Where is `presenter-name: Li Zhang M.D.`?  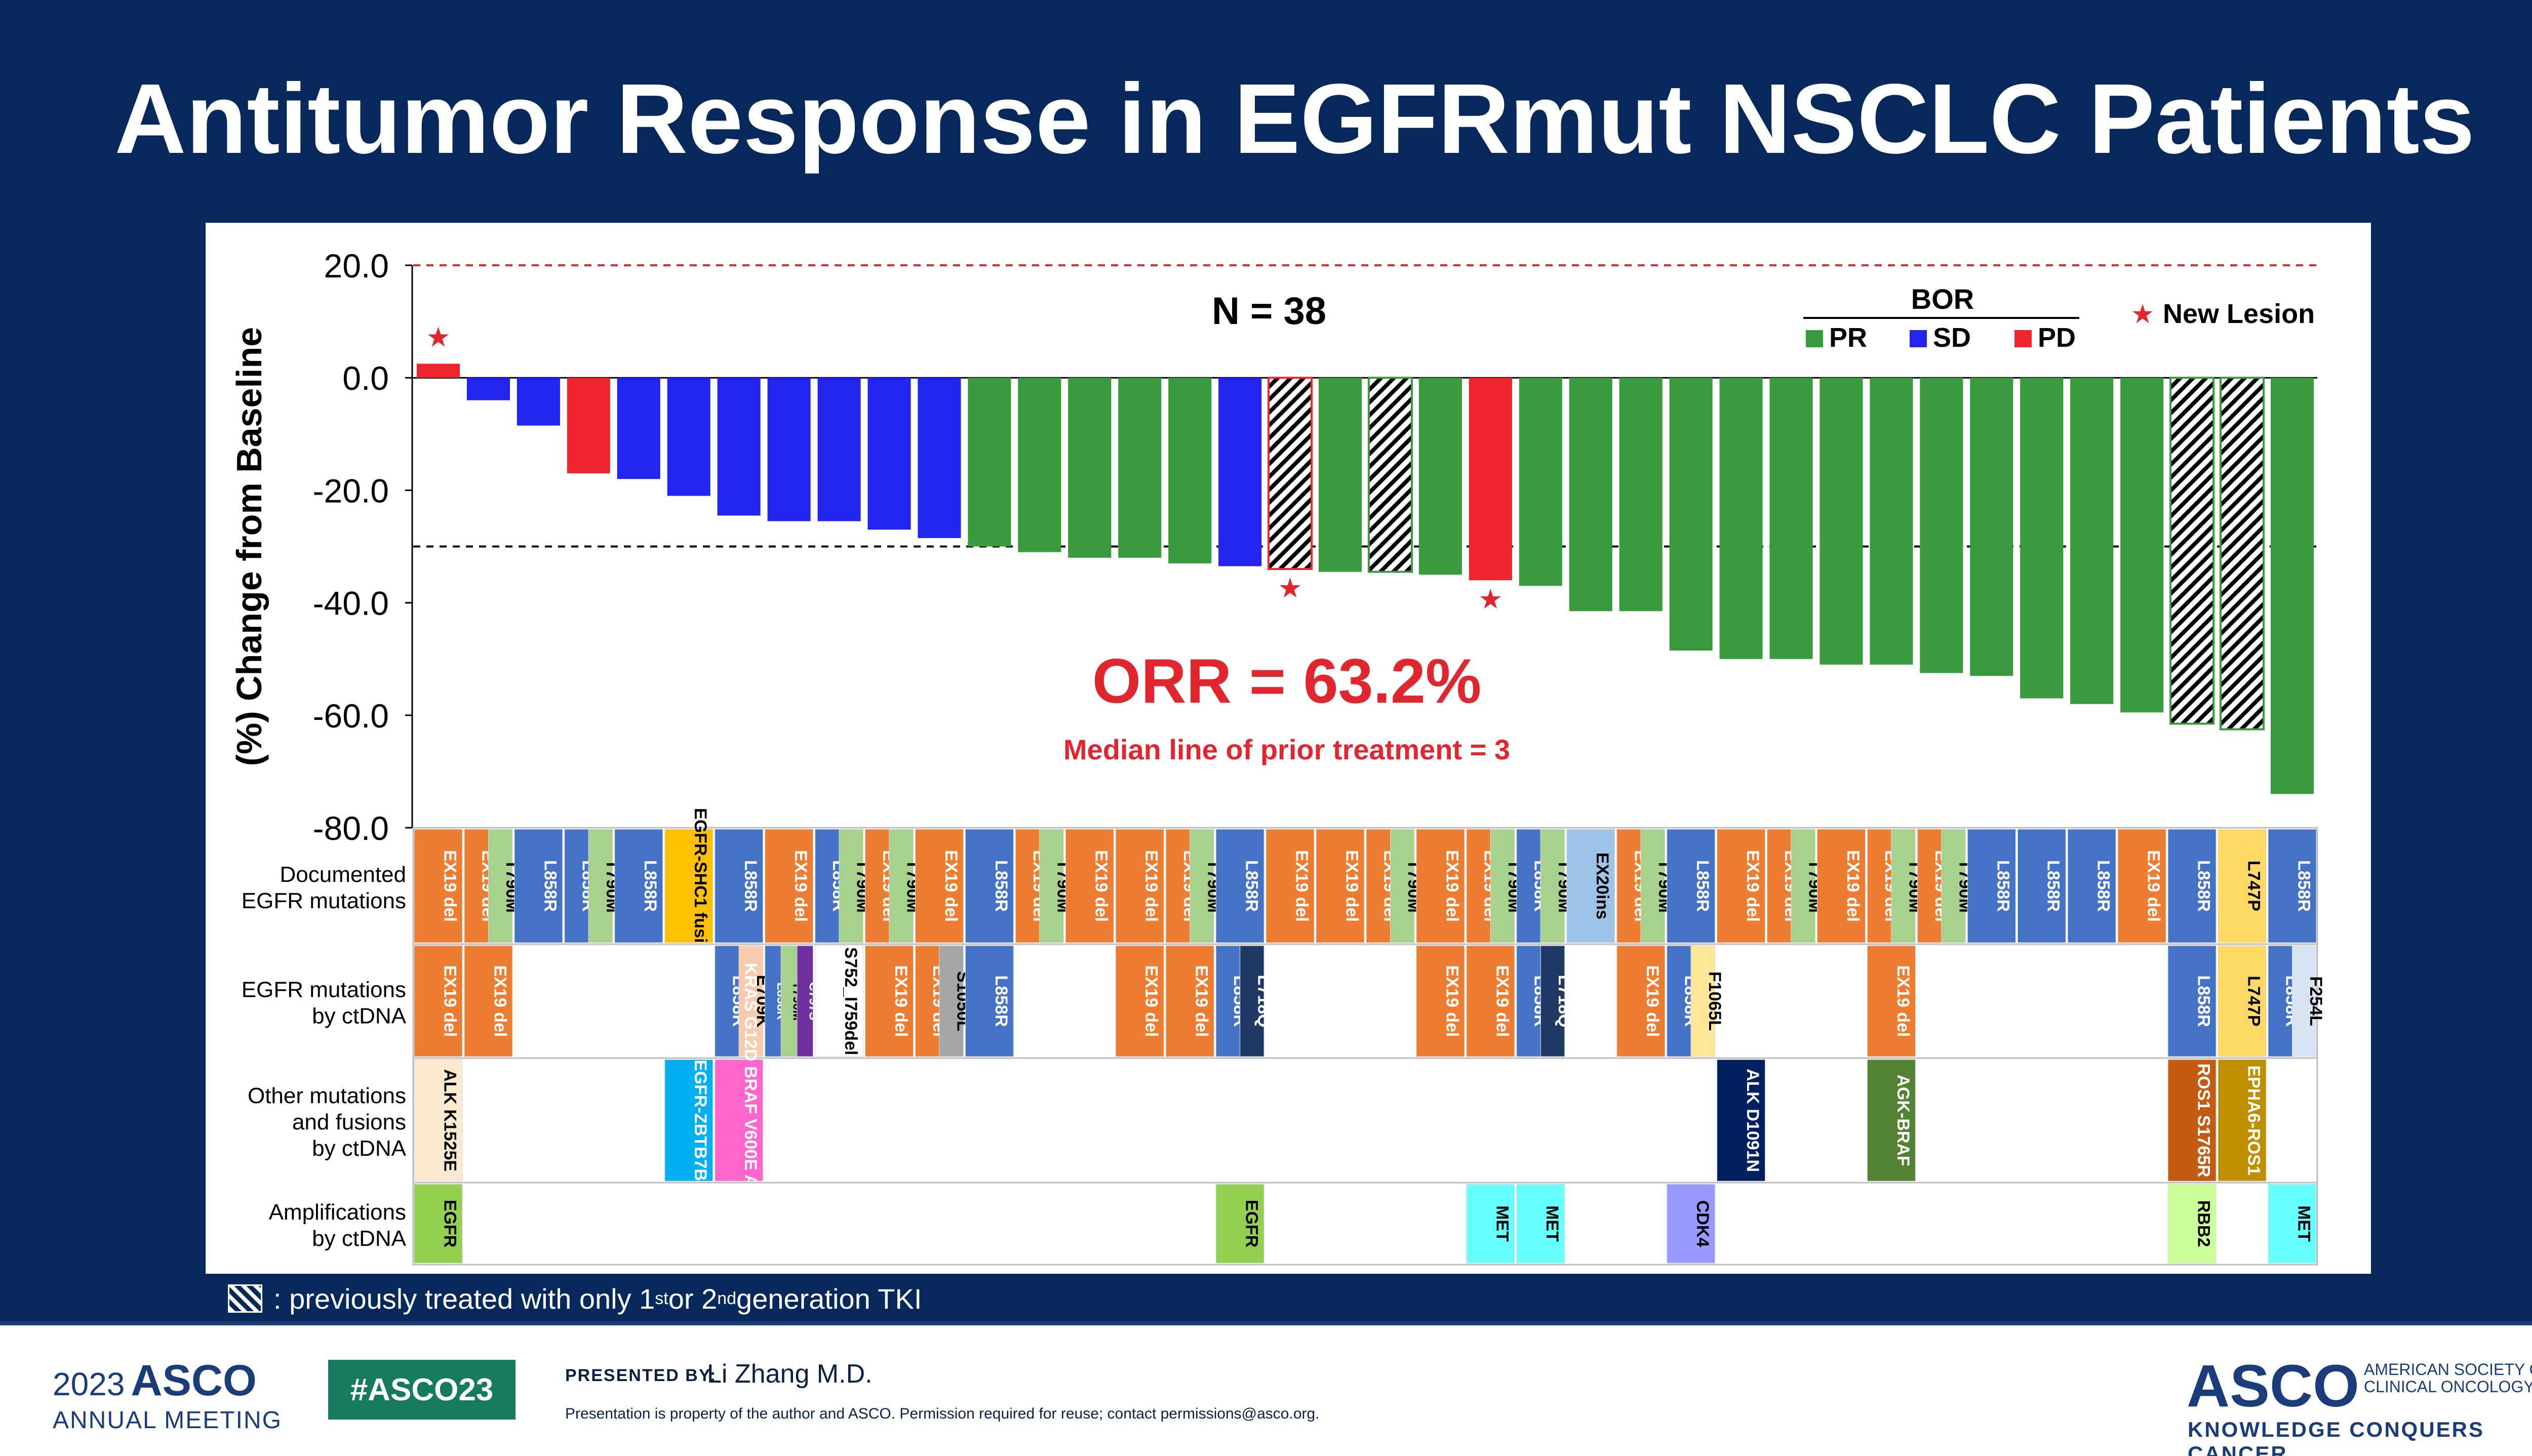
presenter-name: Li Zhang M.D. is located at coordinates (790, 1374).